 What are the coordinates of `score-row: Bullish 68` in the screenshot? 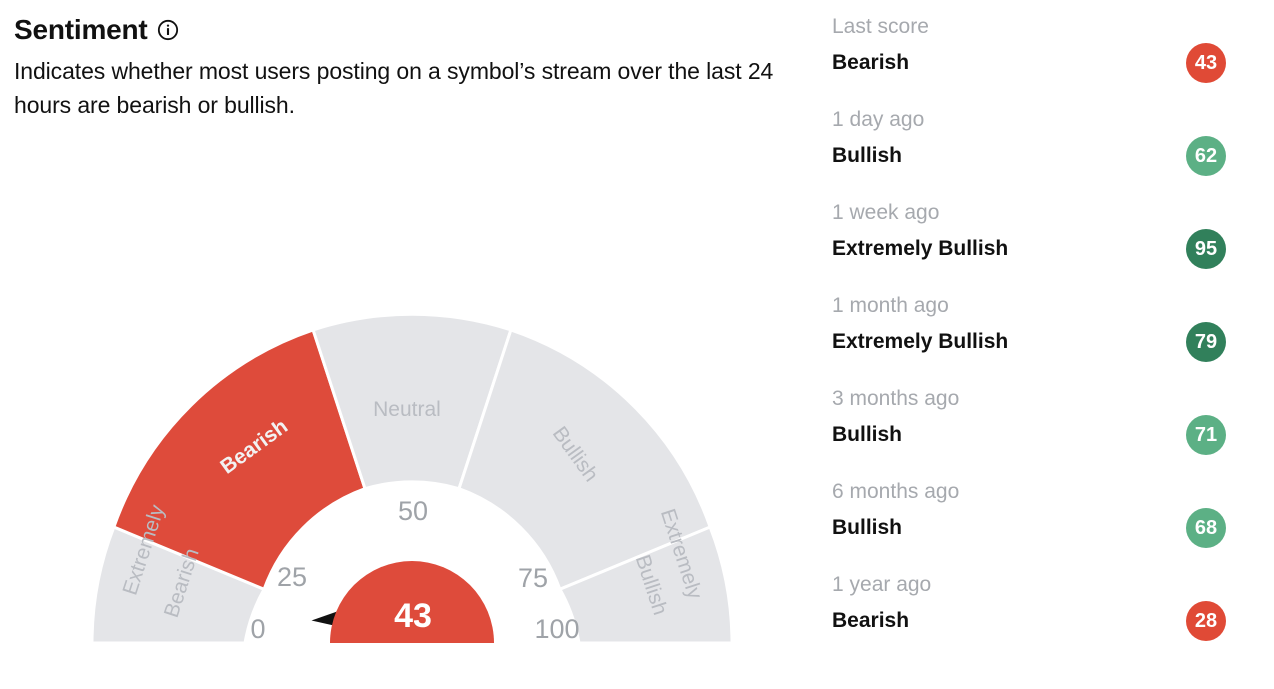 It's located at (1042, 528).